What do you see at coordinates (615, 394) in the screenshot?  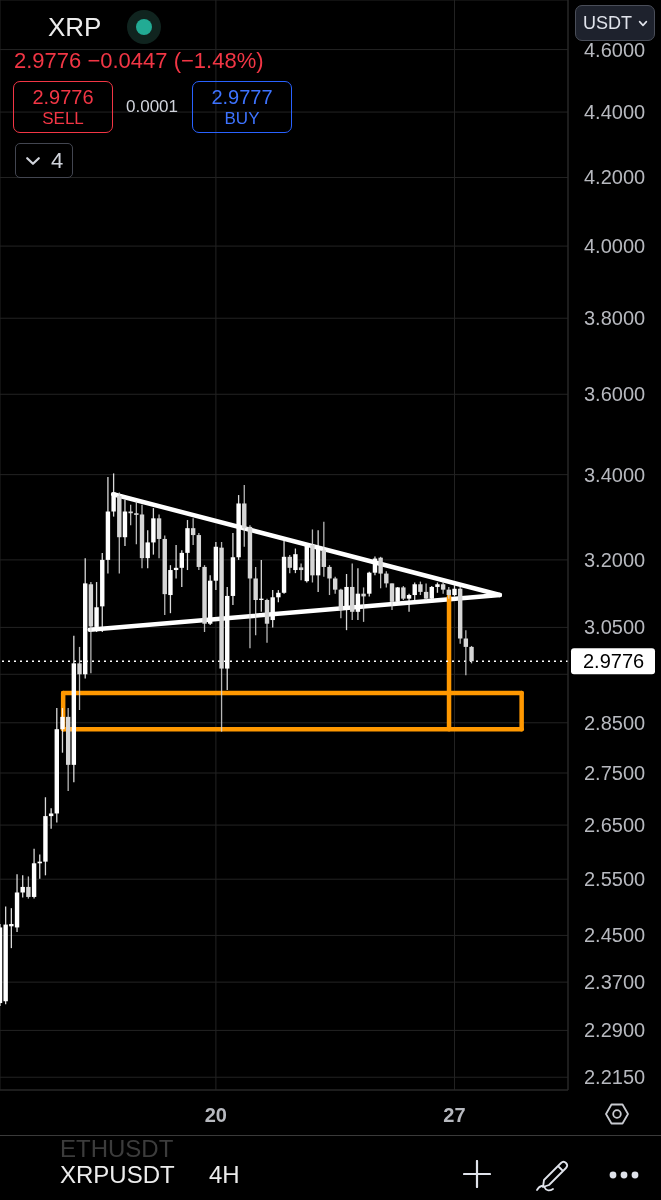 I see `y-tick-label: 3.6000` at bounding box center [615, 394].